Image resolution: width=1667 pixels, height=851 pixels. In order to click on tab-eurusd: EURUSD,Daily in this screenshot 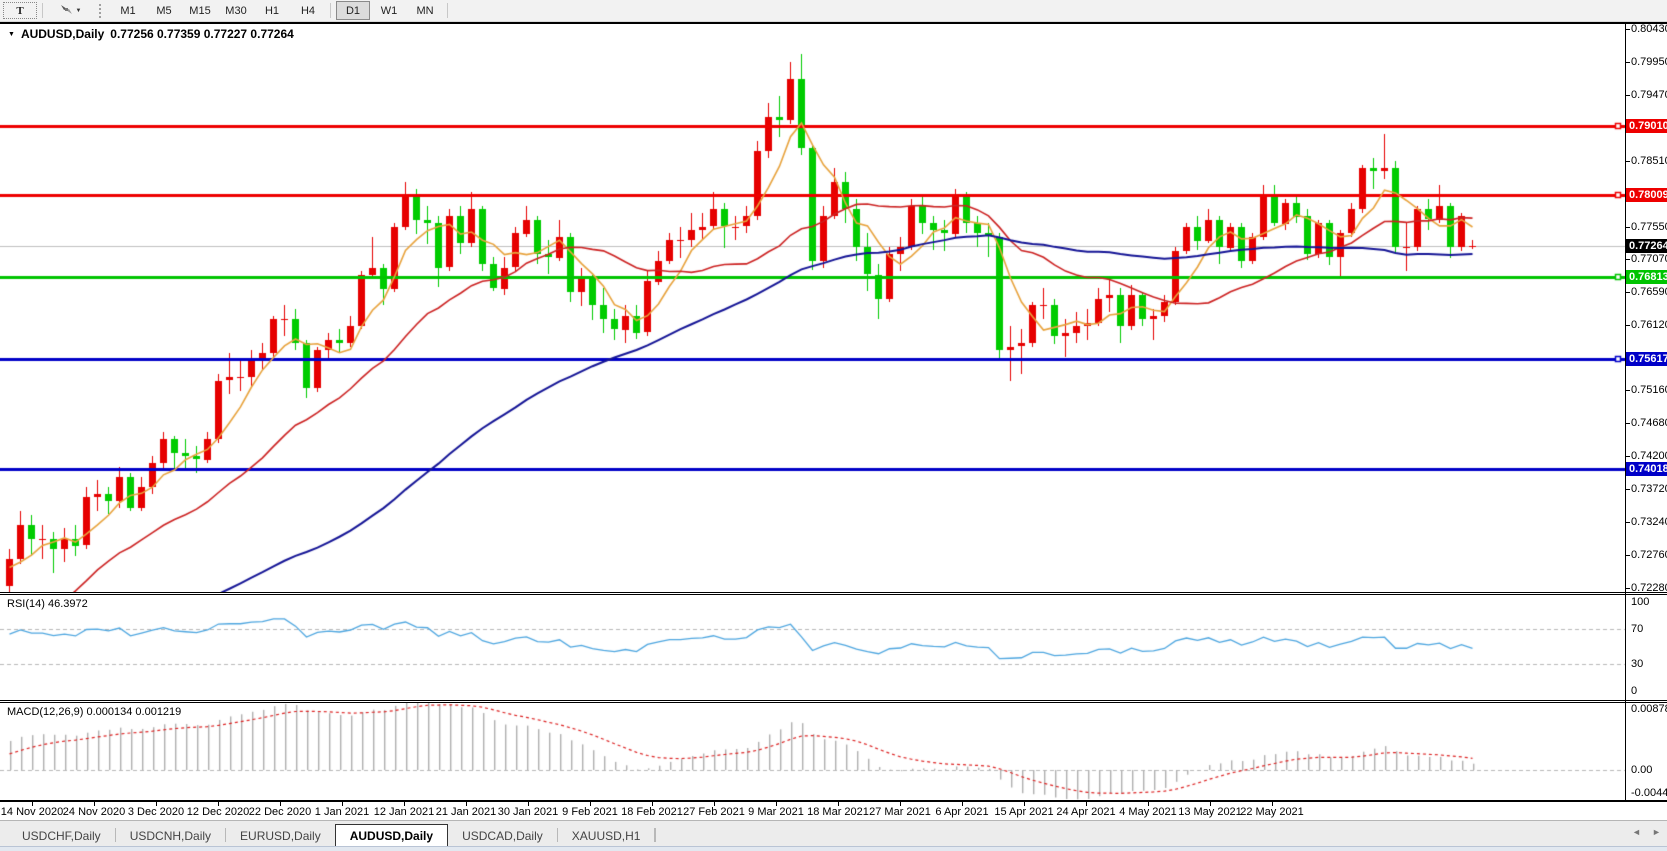, I will do `click(280, 836)`.